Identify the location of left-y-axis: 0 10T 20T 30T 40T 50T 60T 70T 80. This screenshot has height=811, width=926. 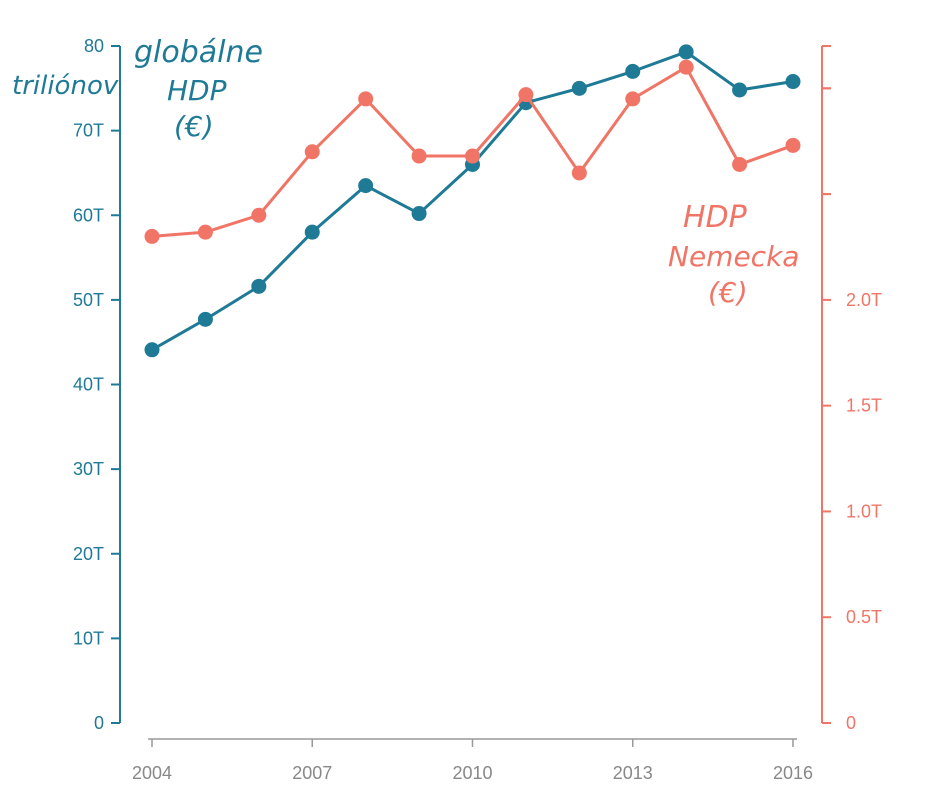
(97, 384).